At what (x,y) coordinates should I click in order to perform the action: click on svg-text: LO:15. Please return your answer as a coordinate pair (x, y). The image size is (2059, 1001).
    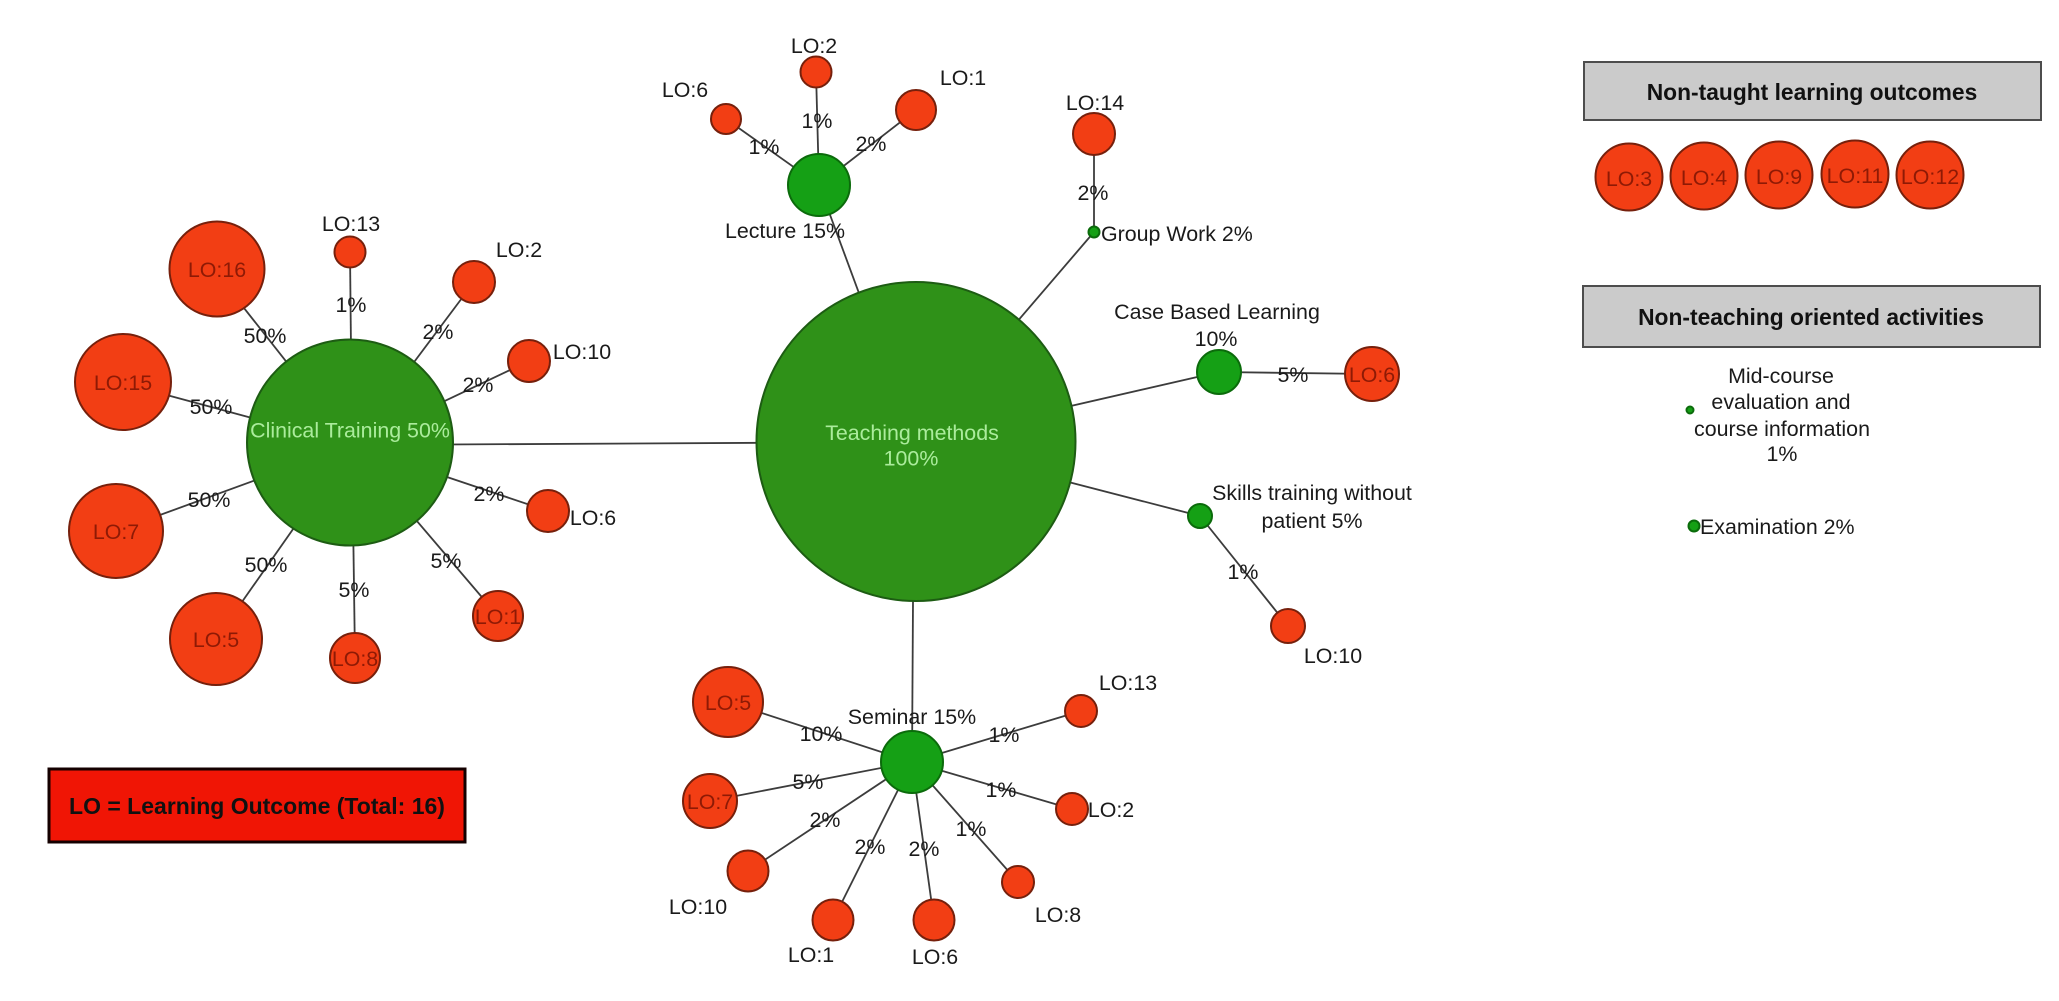
    Looking at the image, I should click on (123, 383).